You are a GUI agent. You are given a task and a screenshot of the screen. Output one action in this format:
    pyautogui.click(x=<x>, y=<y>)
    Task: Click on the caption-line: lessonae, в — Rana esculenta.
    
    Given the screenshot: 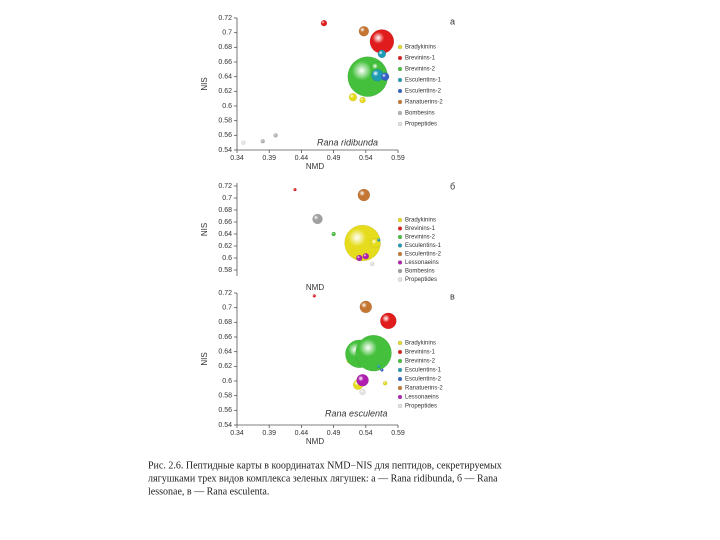 What is the action you would take?
    pyautogui.click(x=208, y=491)
    